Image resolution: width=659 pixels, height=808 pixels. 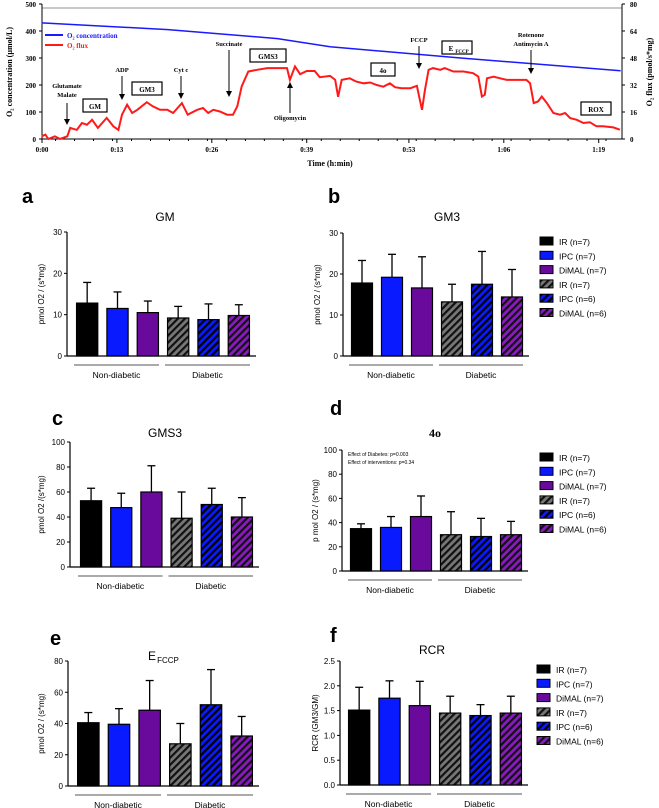 What do you see at coordinates (58, 661) in the screenshot?
I see `y-tick-label: 80` at bounding box center [58, 661].